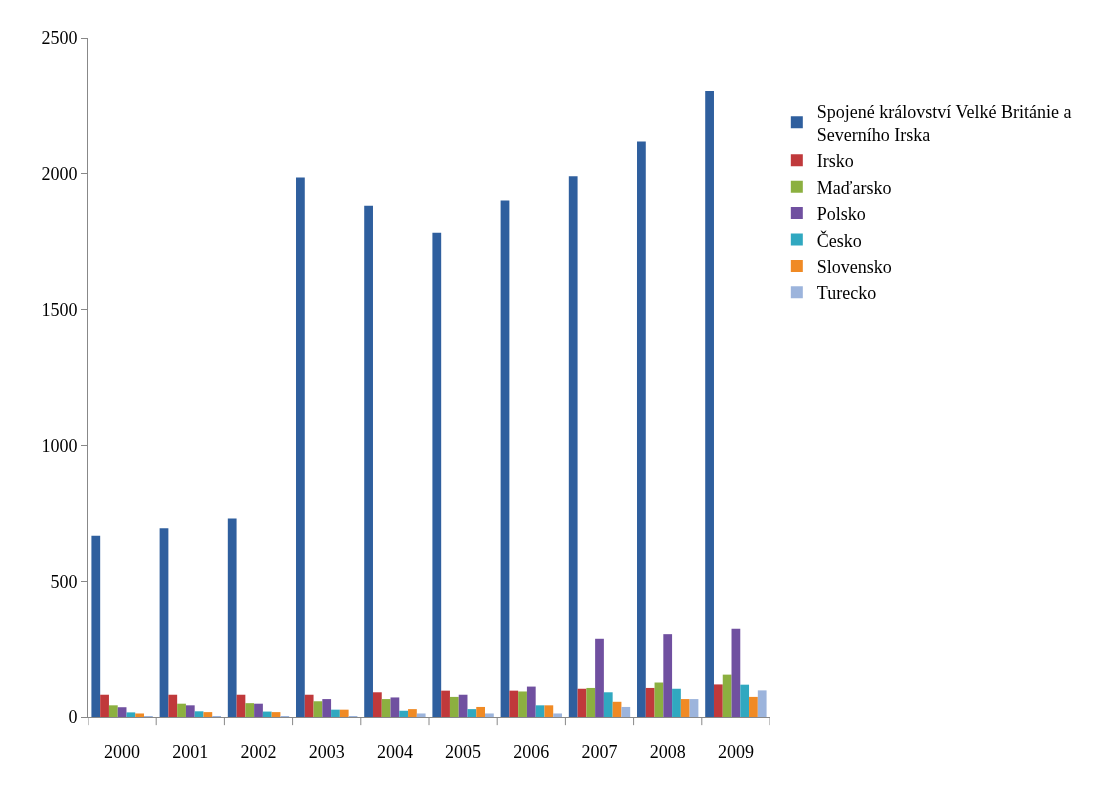 Image resolution: width=1108 pixels, height=787 pixels. Describe the element at coordinates (326, 751) in the screenshot. I see `x-tick-label: 2003` at that location.